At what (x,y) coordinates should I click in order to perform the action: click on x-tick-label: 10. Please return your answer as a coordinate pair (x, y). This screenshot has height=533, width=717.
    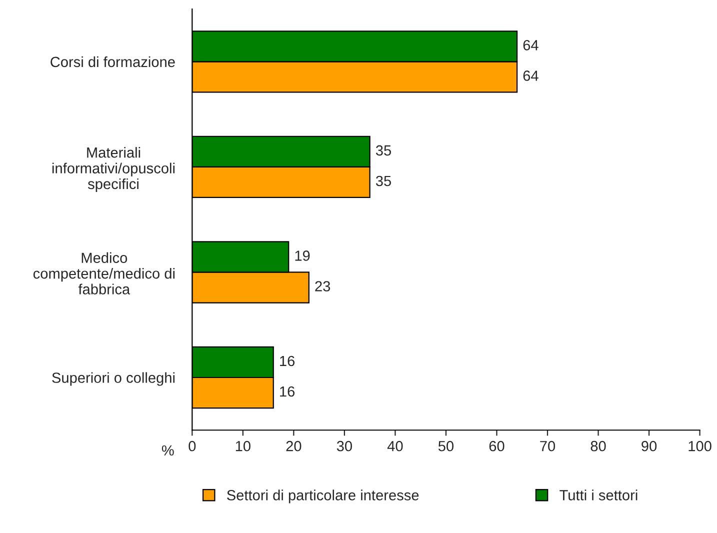
    Looking at the image, I should click on (243, 446).